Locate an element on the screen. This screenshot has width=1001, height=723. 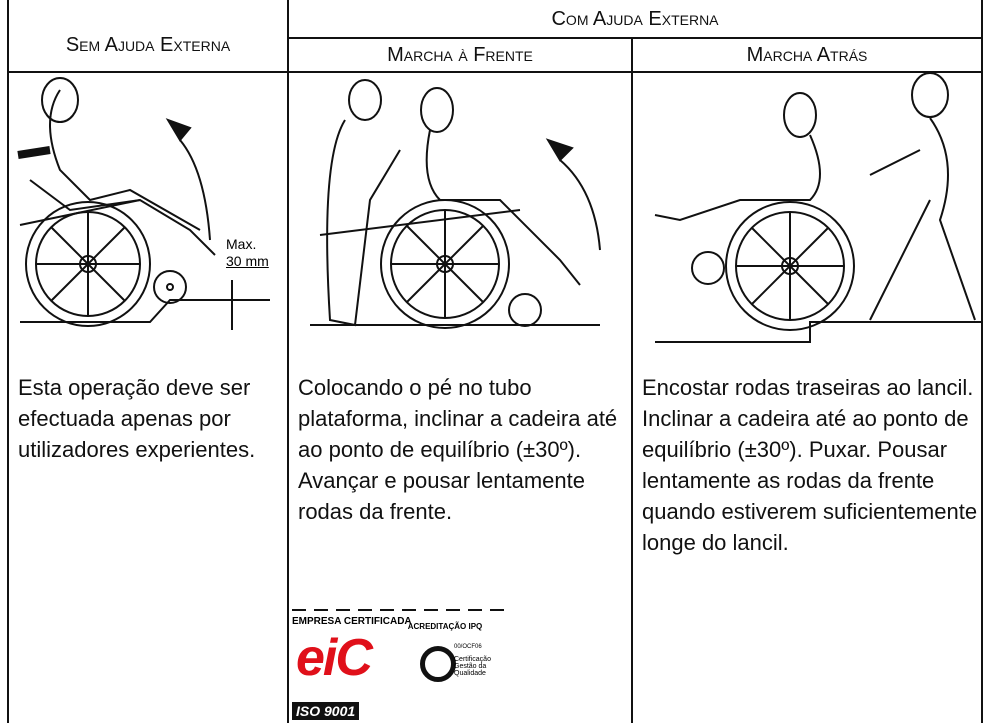
logo-text: Certificação Gestão da Qualidade is located at coordinates (472, 666).